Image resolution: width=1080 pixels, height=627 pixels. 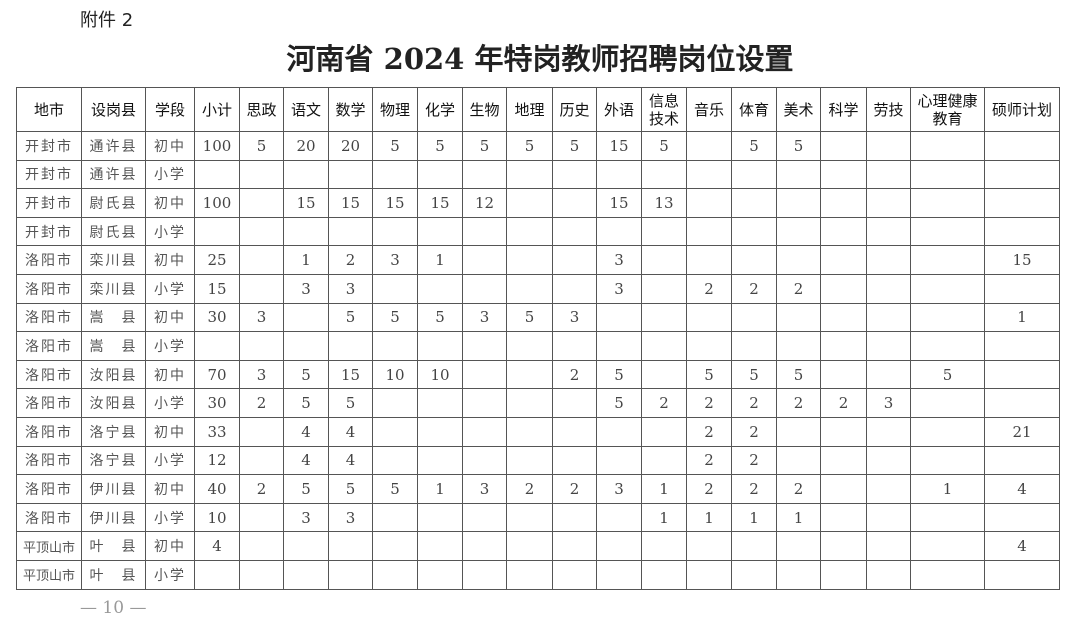 I want to click on table-cell: 100, so click(x=217, y=203).